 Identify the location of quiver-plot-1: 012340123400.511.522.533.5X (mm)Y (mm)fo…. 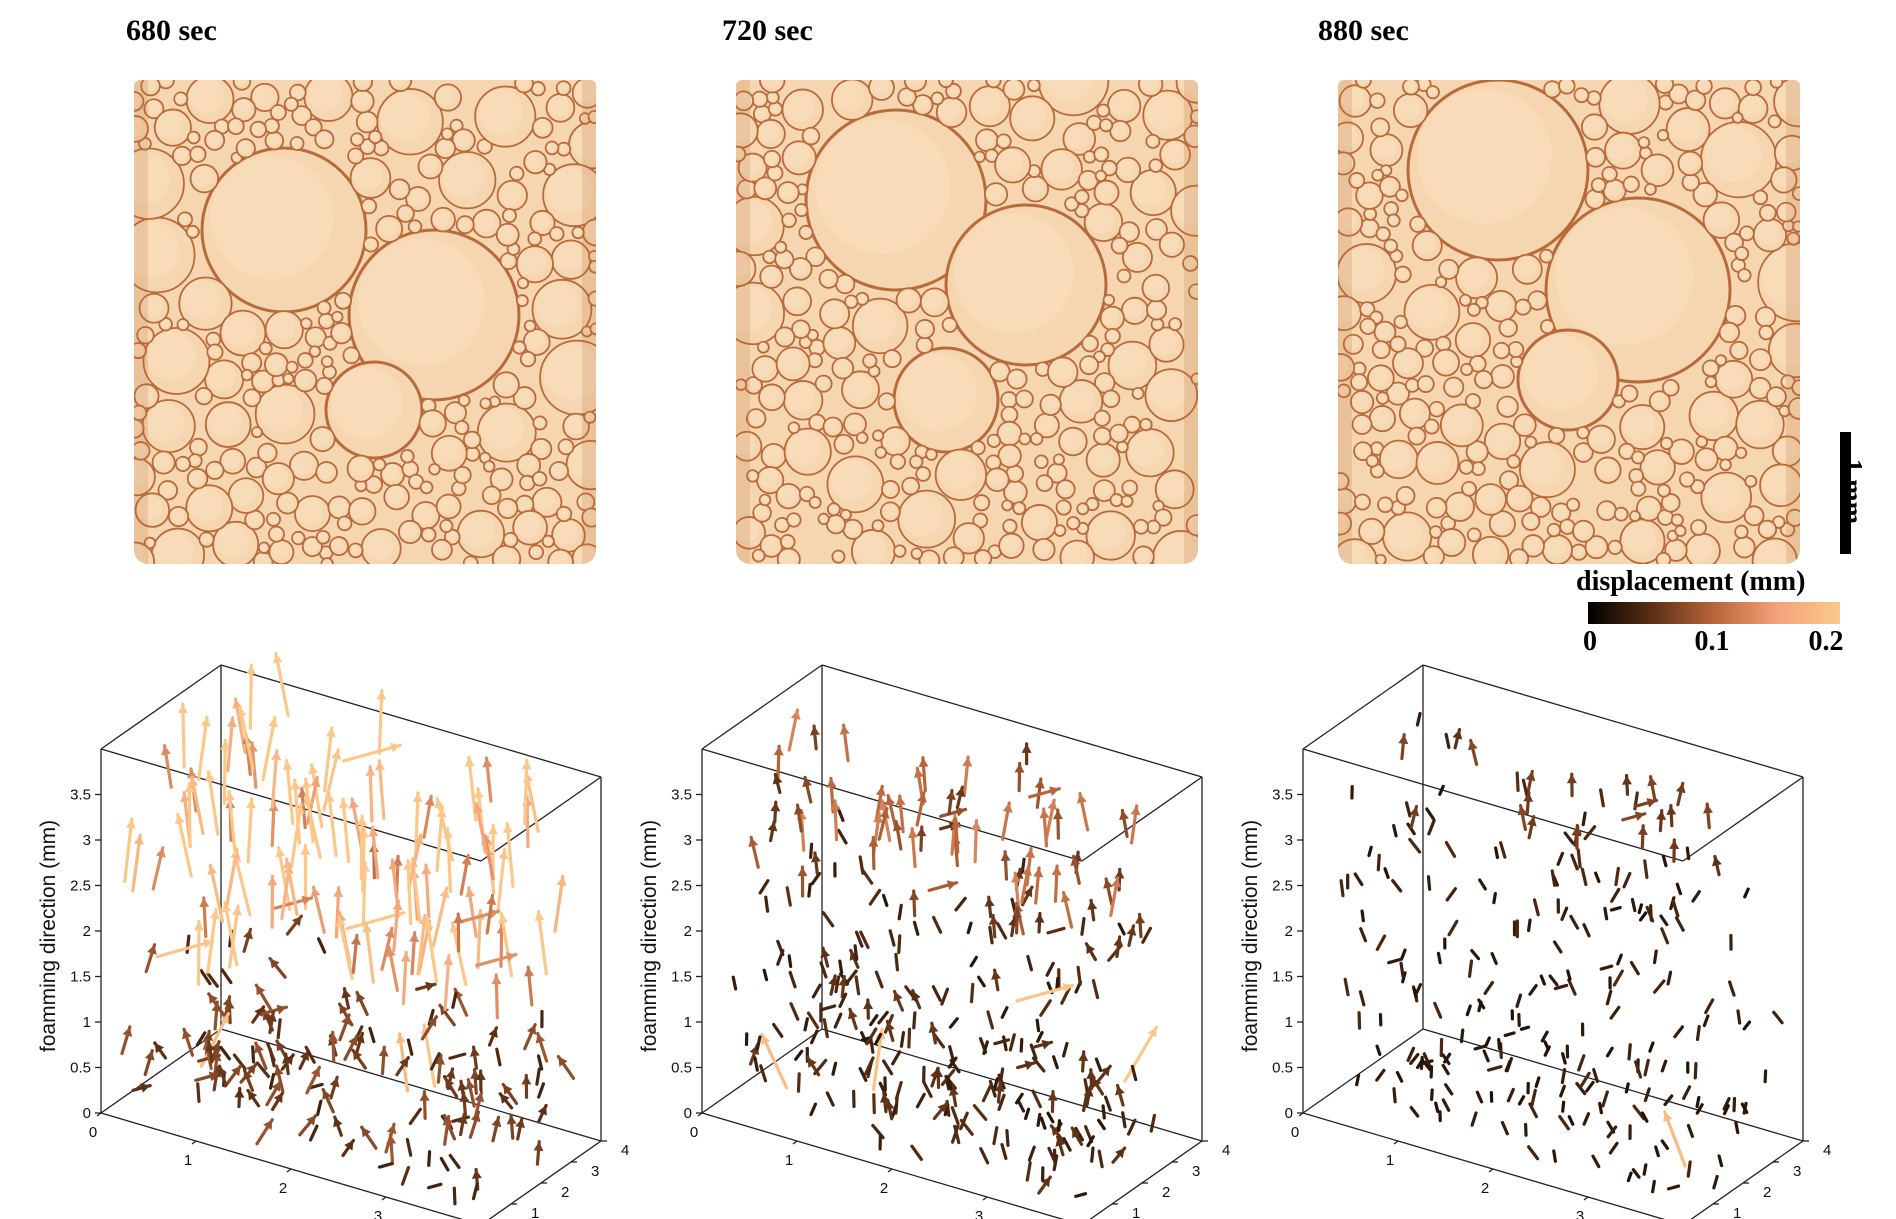
(333, 935).